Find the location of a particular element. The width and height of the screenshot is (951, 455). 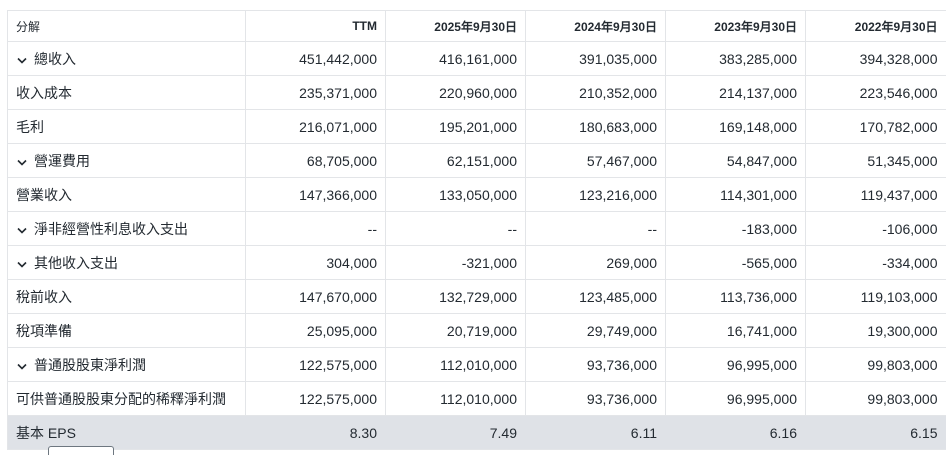

value-cell: 6.11 is located at coordinates (595, 432).